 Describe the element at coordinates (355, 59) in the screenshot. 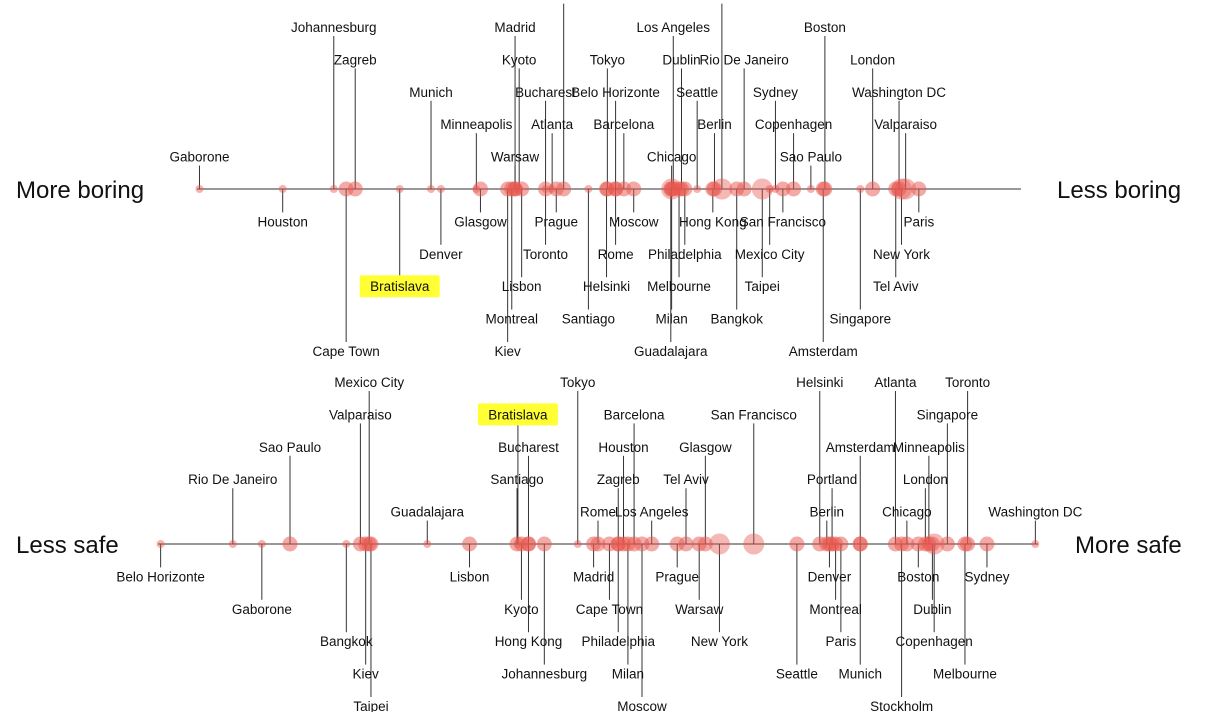

I see `boring-label-zagreb: Zagreb` at that location.